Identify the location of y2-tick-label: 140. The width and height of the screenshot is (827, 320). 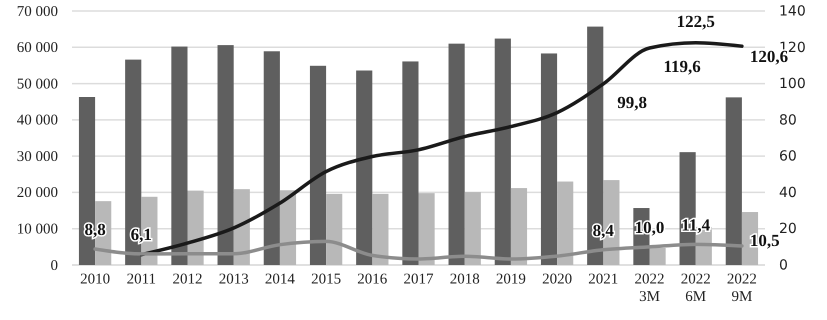
(792, 11).